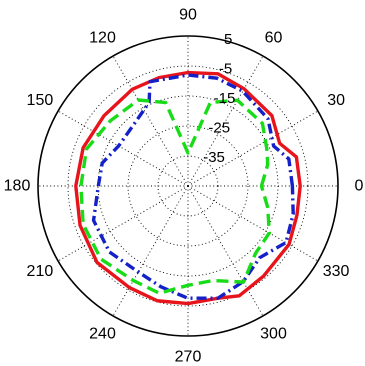  What do you see at coordinates (40, 100) in the screenshot?
I see `angular-tick-label: 150` at bounding box center [40, 100].